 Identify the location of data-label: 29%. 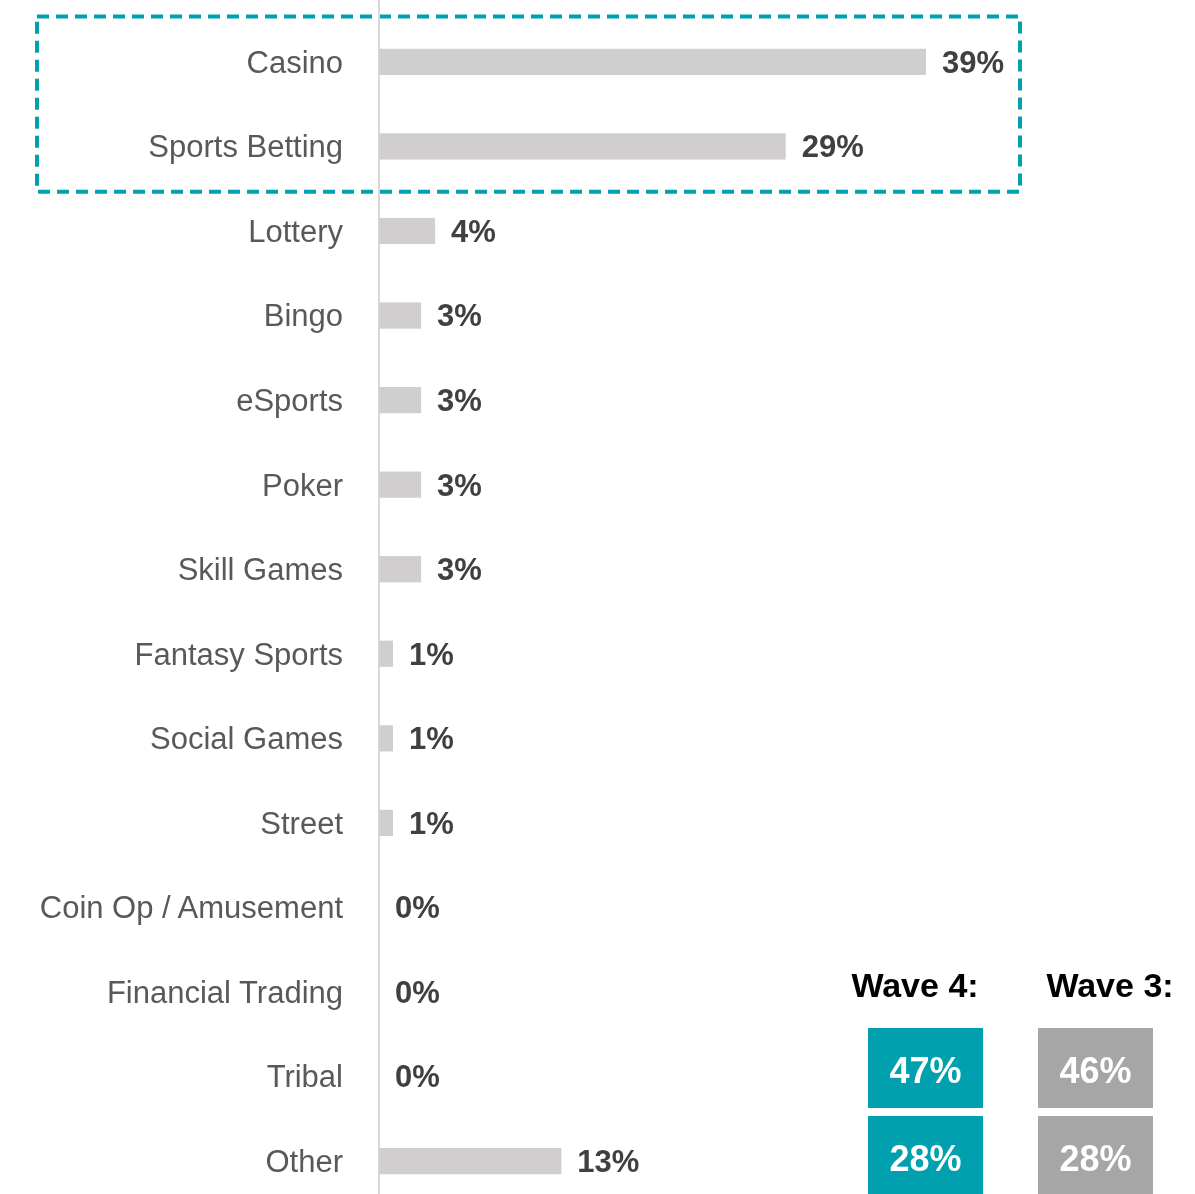
(832, 147).